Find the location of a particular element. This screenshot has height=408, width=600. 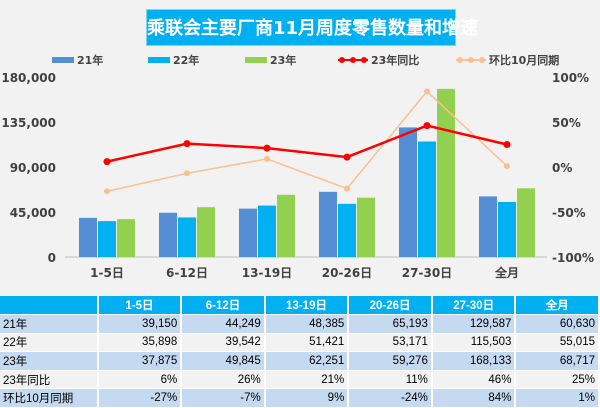

table-cell: -24% is located at coordinates (390, 398).